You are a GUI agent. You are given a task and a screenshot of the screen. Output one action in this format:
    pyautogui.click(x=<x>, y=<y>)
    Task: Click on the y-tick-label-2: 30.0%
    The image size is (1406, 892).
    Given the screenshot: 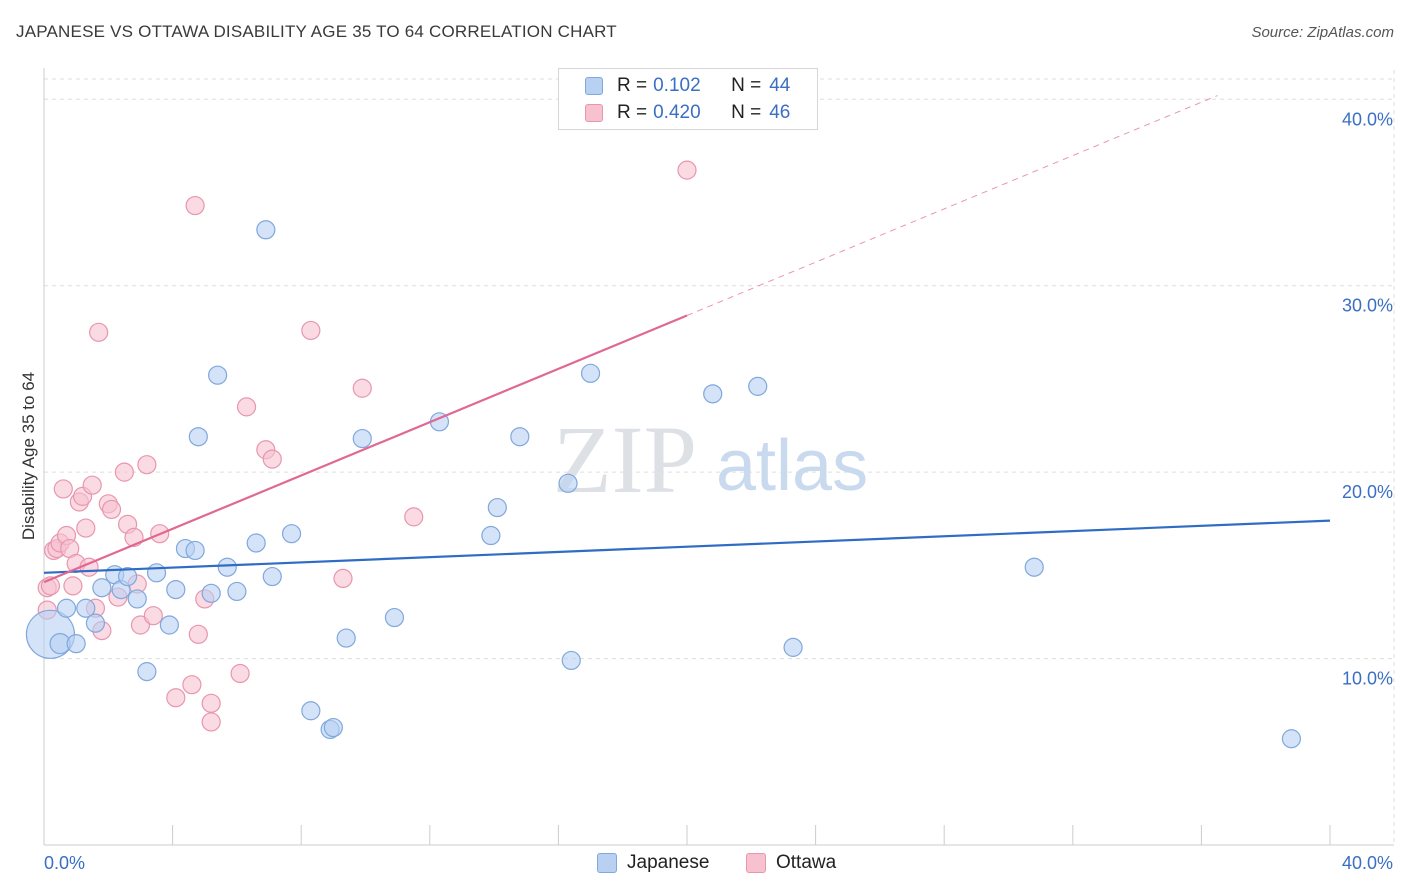 What is the action you would take?
    pyautogui.click(x=1367, y=306)
    